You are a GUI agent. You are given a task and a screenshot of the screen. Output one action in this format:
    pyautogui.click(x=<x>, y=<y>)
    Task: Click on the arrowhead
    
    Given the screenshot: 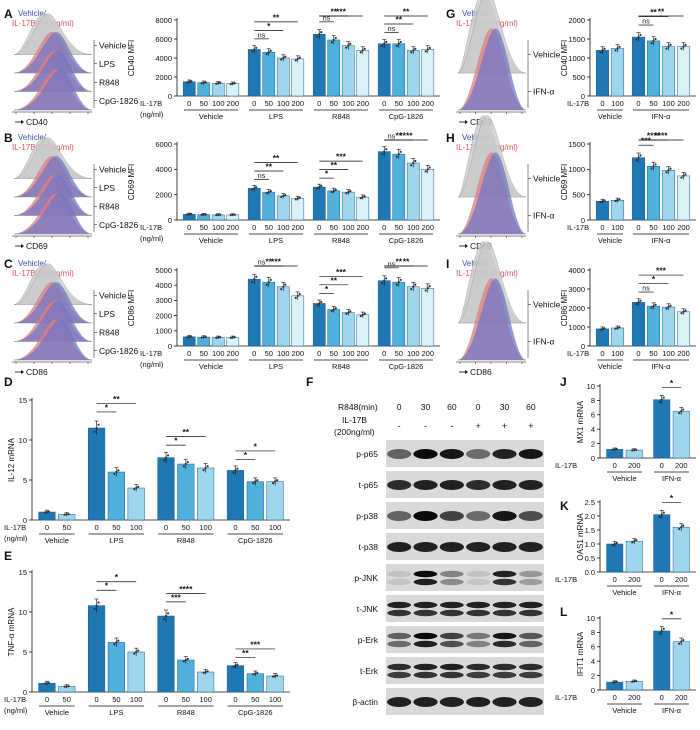 What is the action you would take?
    pyautogui.click(x=466, y=372)
    